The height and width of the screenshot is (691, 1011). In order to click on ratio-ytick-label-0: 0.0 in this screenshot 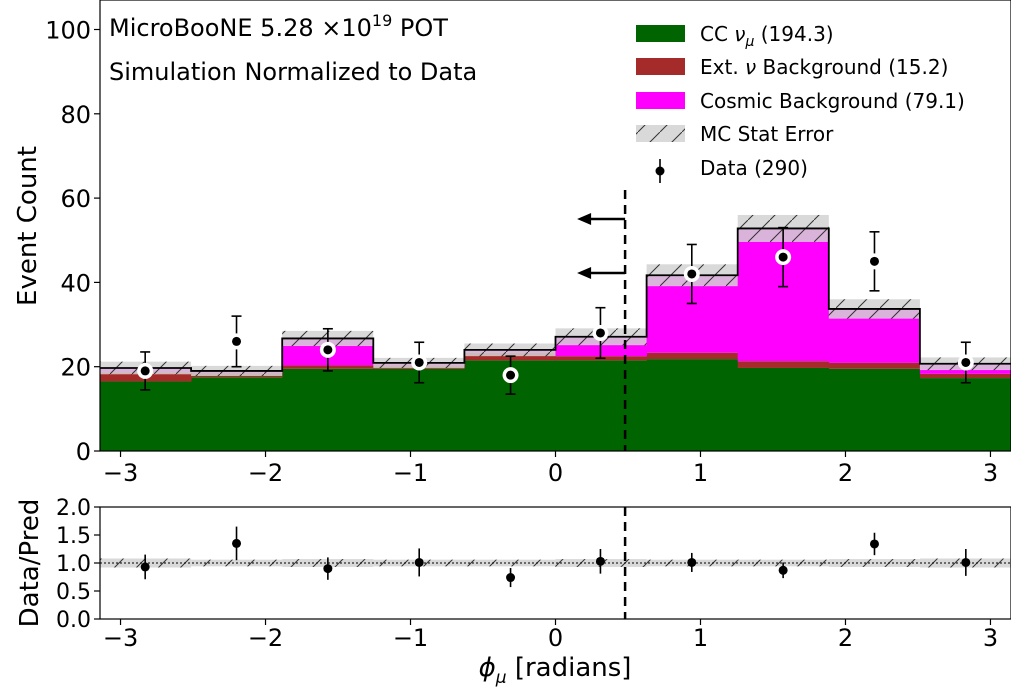, I will do `click(73, 620)`.